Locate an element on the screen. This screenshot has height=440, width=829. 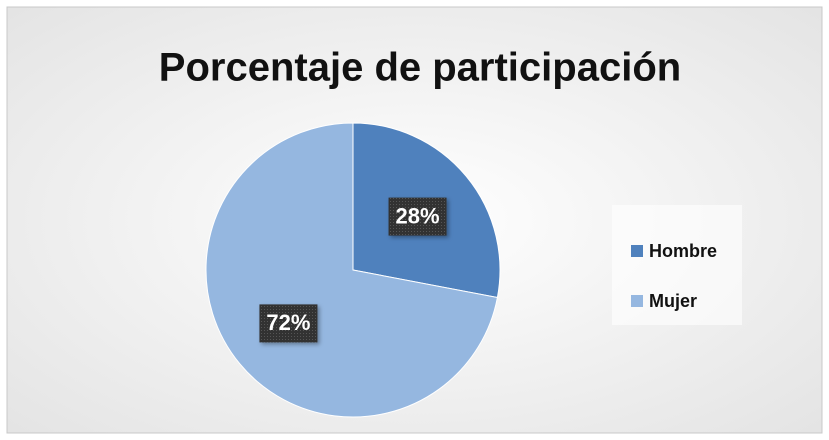
data-label: 72% is located at coordinates (288, 322).